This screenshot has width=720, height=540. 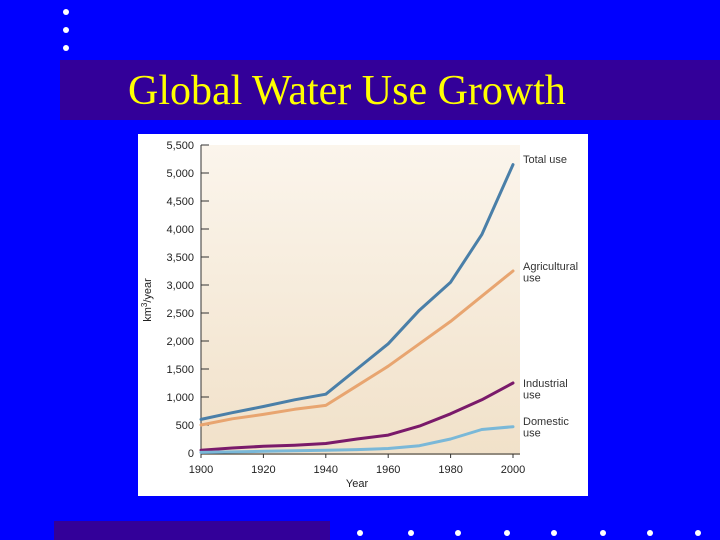 What do you see at coordinates (326, 470) in the screenshot?
I see `x-tick-label: 1940` at bounding box center [326, 470].